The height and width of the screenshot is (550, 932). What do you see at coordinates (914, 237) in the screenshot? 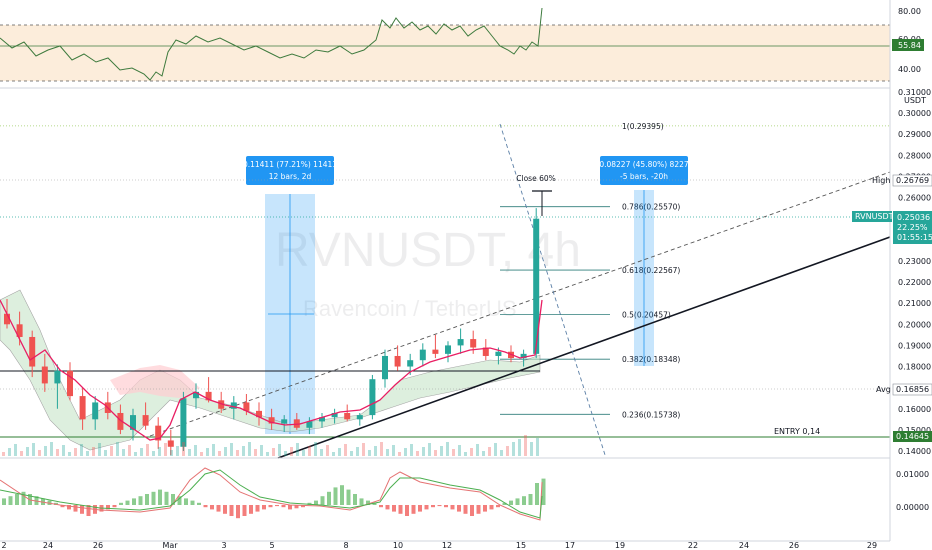
I see `bar-countdown: 01:55:15` at bounding box center [914, 237].